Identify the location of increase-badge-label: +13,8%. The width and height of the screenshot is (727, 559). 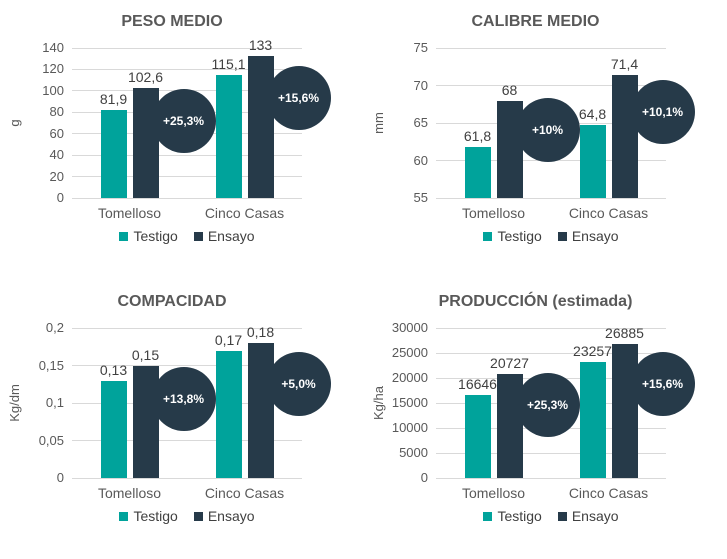
(183, 399).